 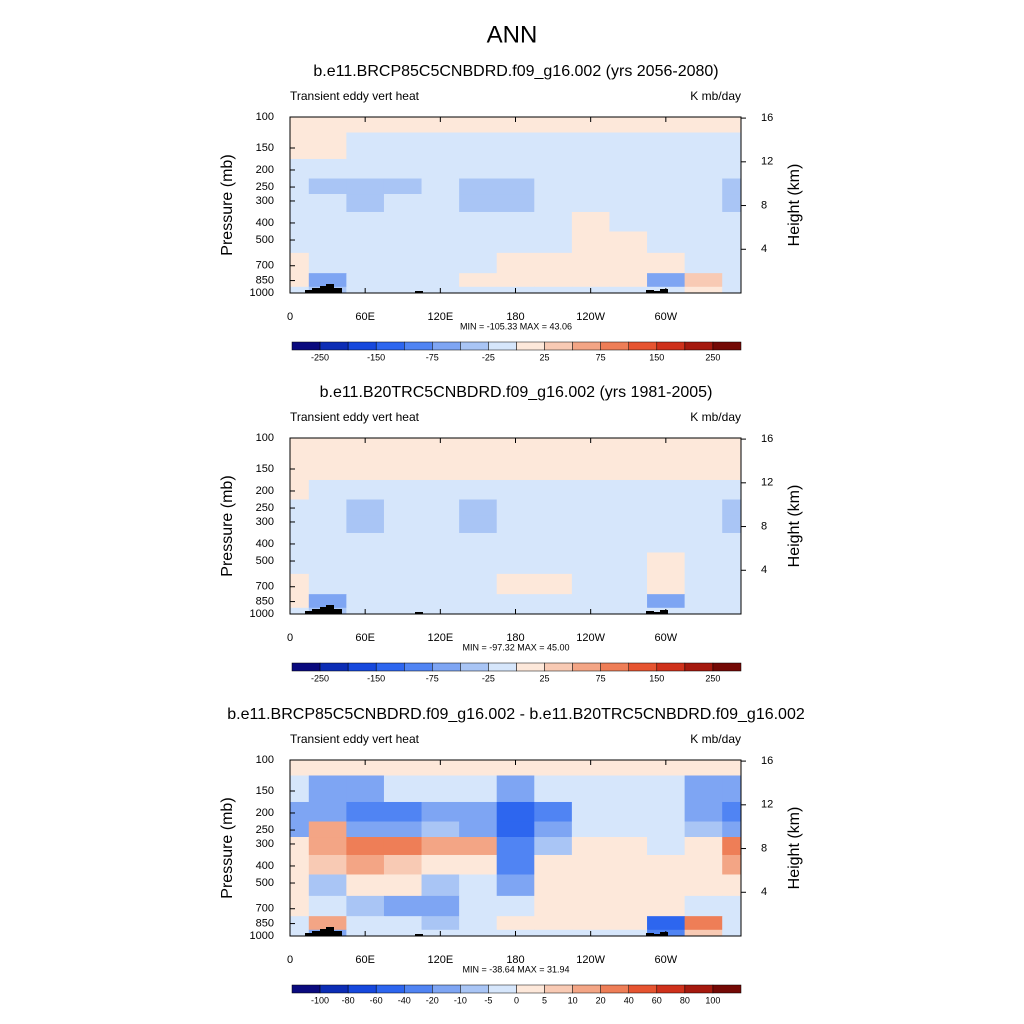 What do you see at coordinates (320, 678) in the screenshot?
I see `colorbar-label: -250` at bounding box center [320, 678].